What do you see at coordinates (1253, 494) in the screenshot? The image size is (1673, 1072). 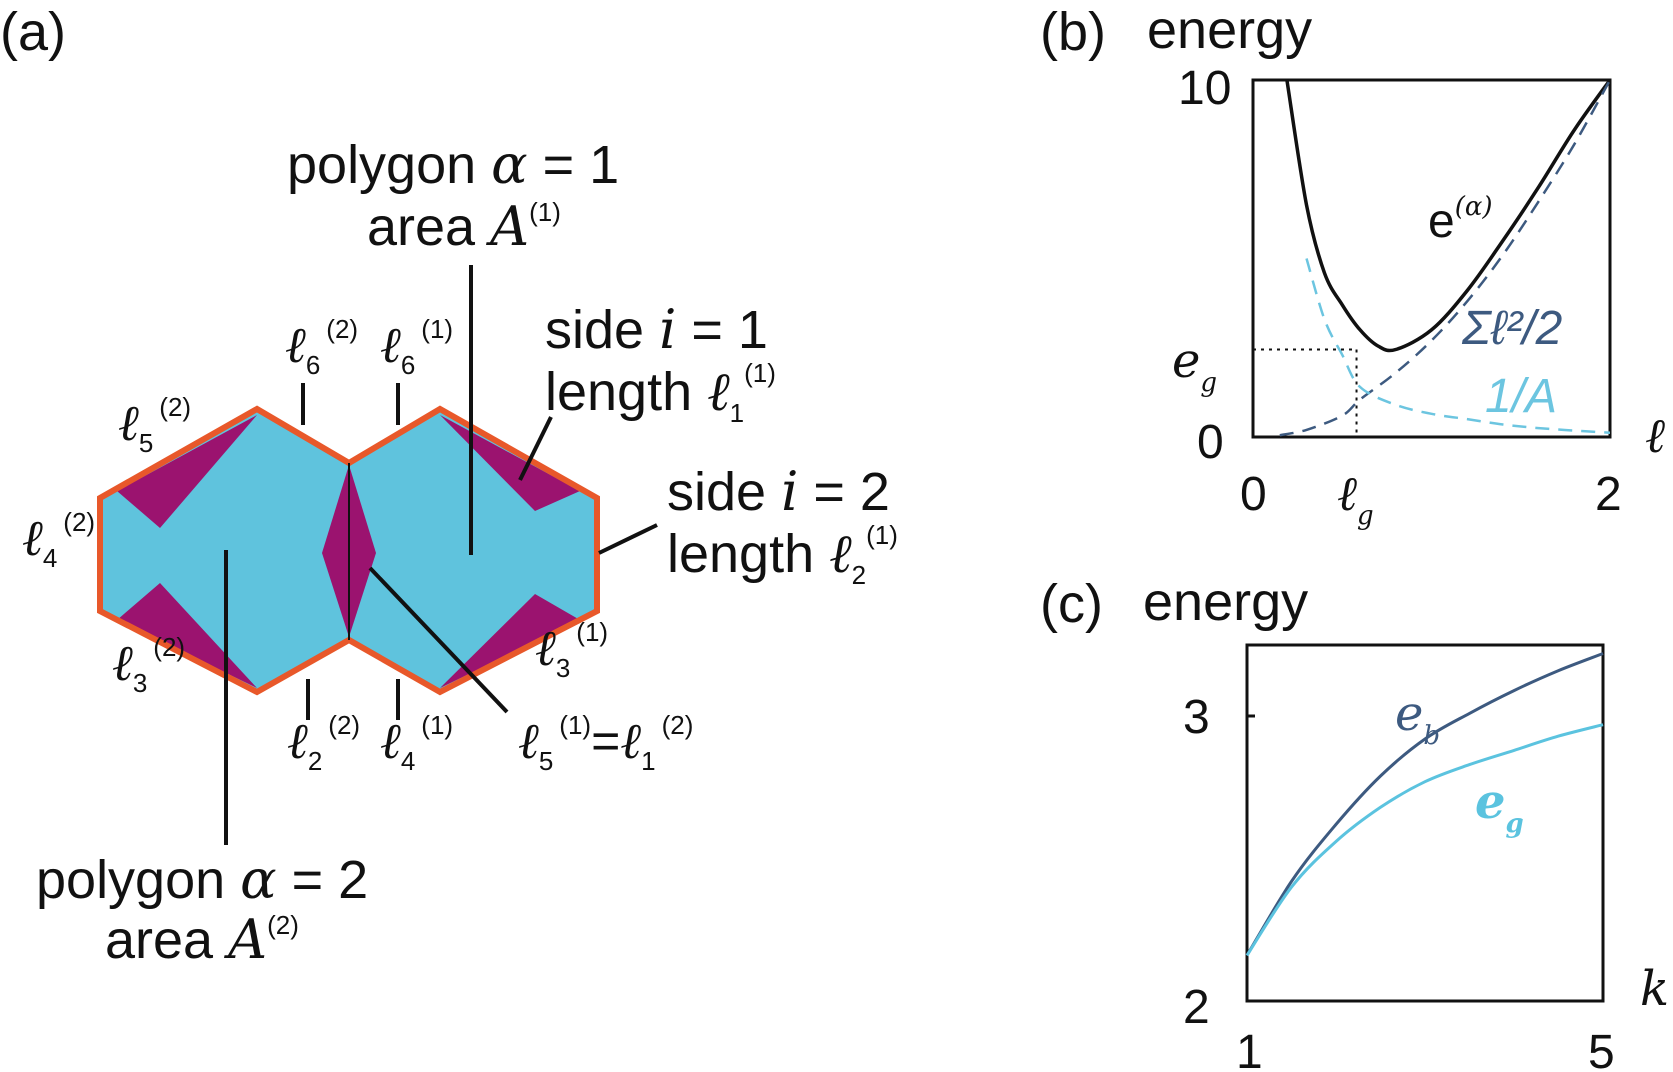 I see `chart-b-xtick-0: 0` at bounding box center [1253, 494].